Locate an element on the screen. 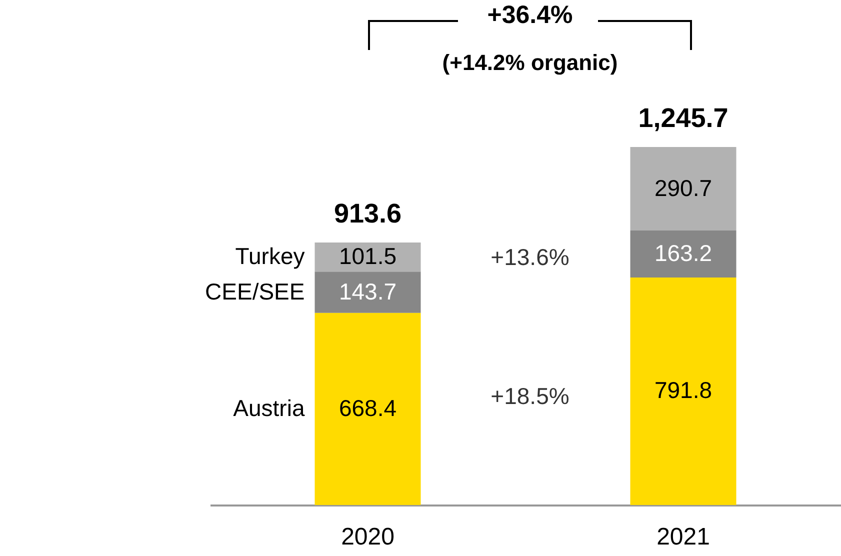 This screenshot has width=841, height=556. data-label: 791.8 is located at coordinates (683, 390).